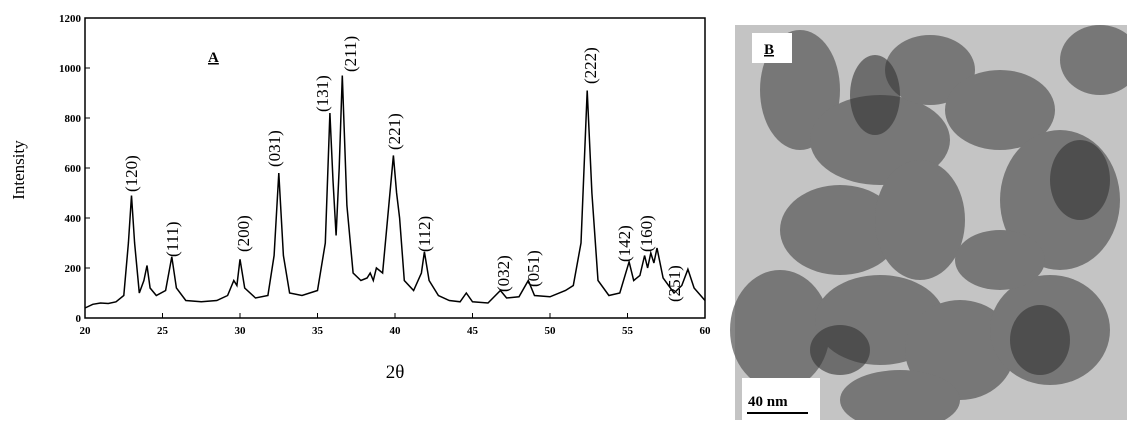  What do you see at coordinates (163, 331) in the screenshot?
I see `x-tick-label: 25` at bounding box center [163, 331].